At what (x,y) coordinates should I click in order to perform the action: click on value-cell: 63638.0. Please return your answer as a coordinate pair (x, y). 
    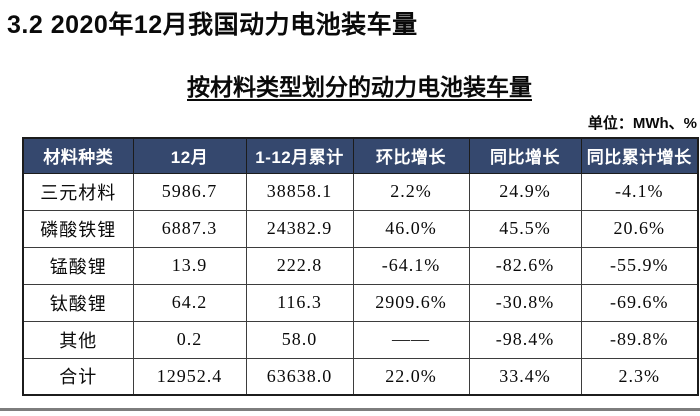
    Looking at the image, I should click on (299, 376).